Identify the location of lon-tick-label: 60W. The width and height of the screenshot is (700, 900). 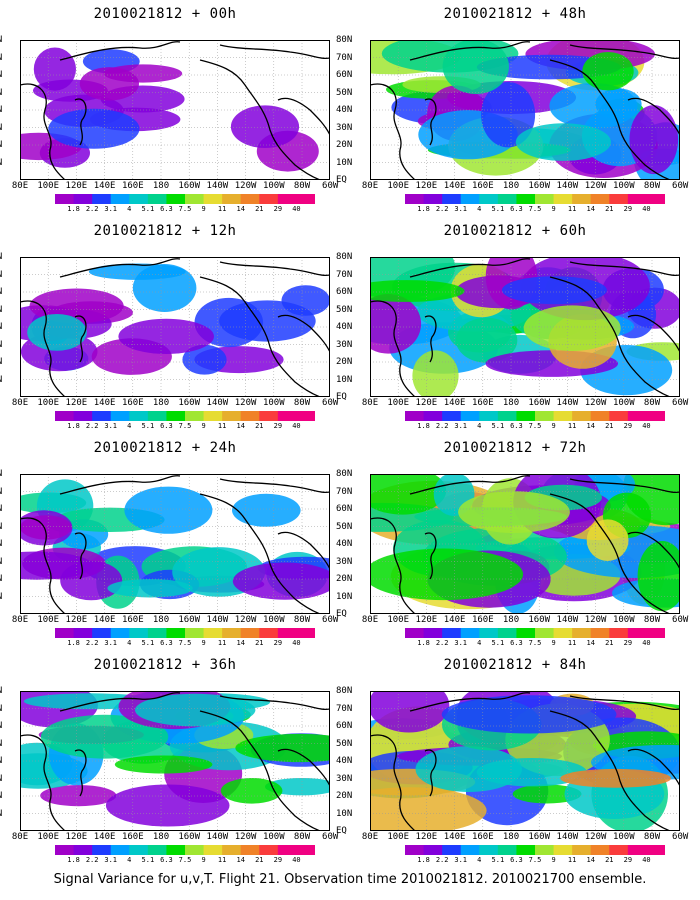
(330, 837).